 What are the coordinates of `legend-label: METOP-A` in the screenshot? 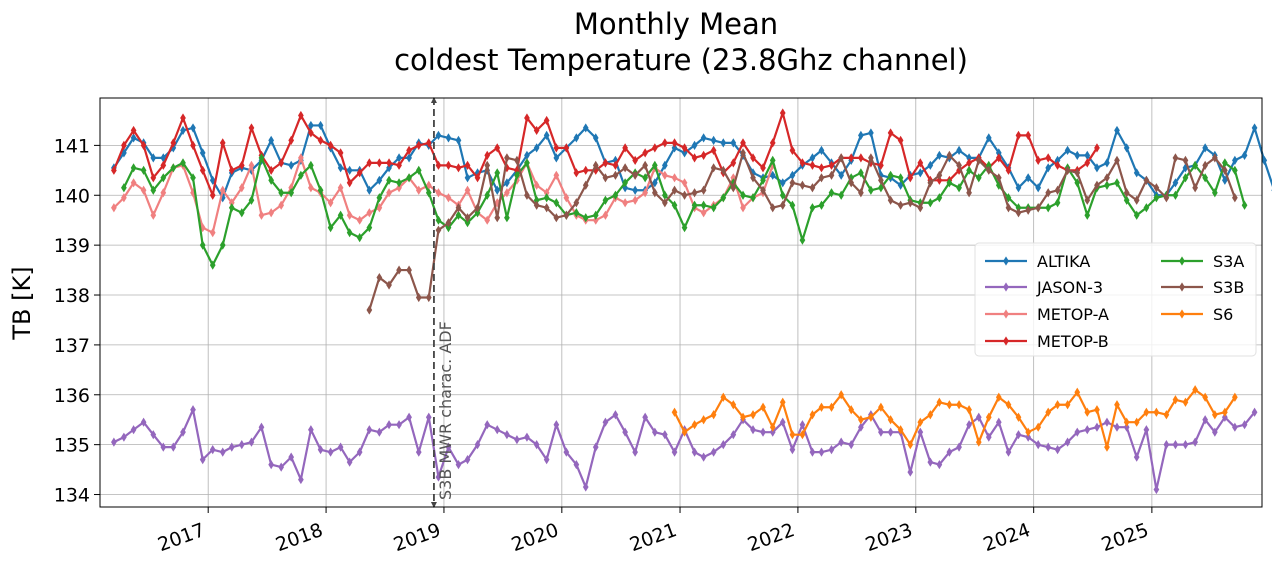 It's located at (1073, 314).